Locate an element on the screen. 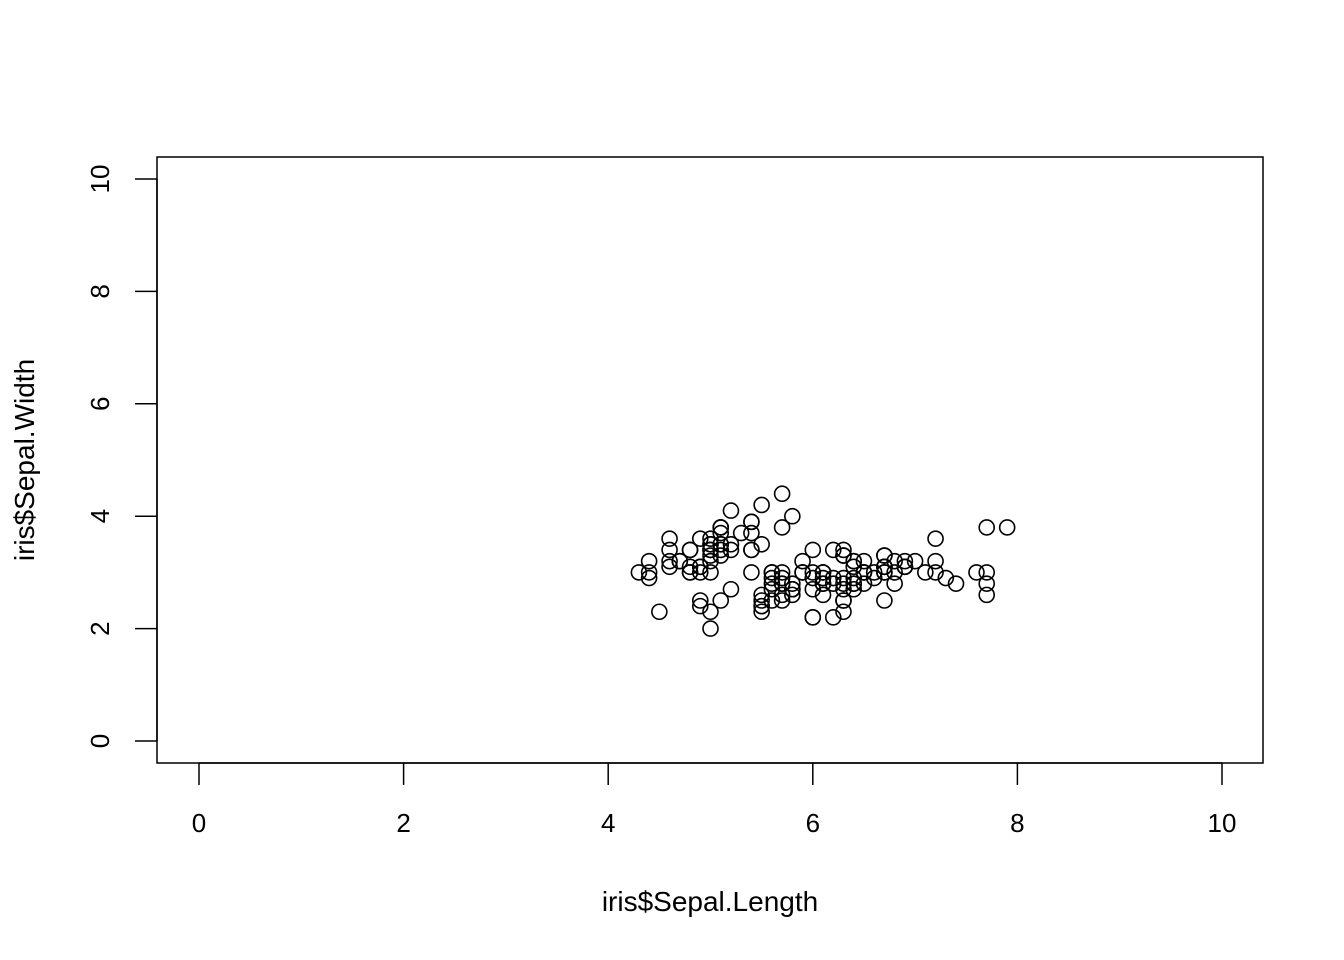 The height and width of the screenshot is (960, 1344). x-tick-label: 0 is located at coordinates (199, 823).